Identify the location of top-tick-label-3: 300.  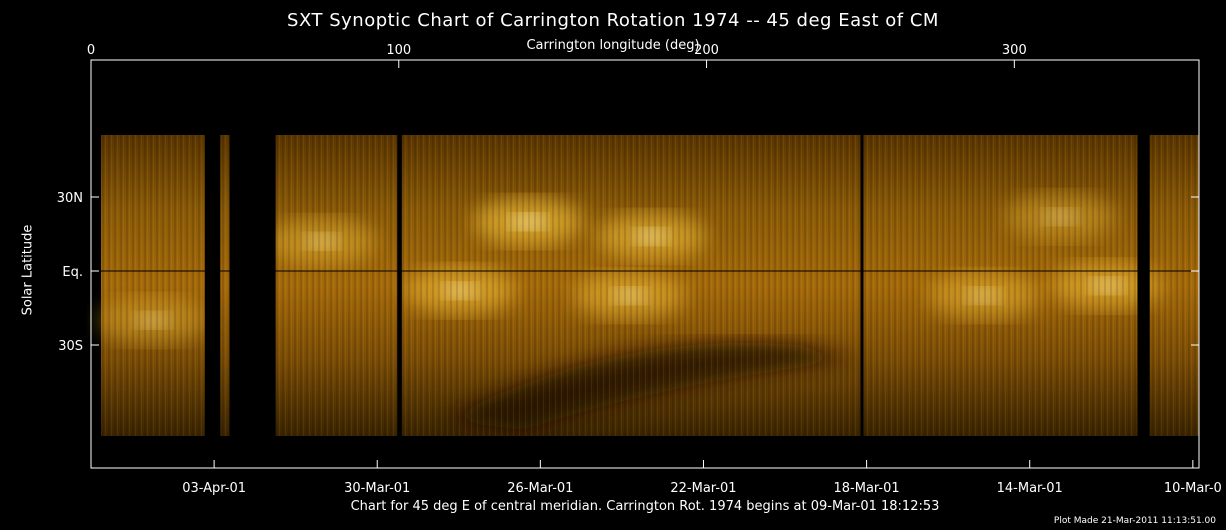
(1014, 50).